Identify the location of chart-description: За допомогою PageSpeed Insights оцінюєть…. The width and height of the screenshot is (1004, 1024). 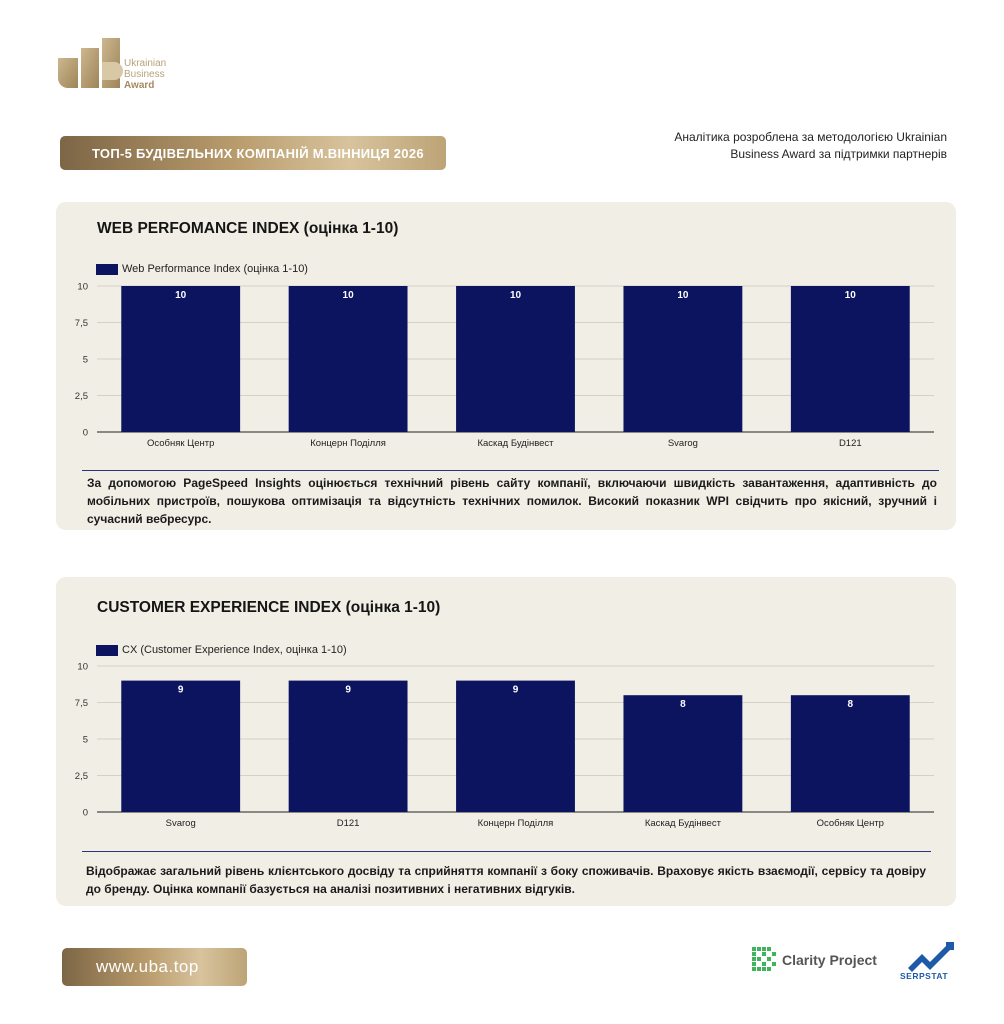
(512, 501).